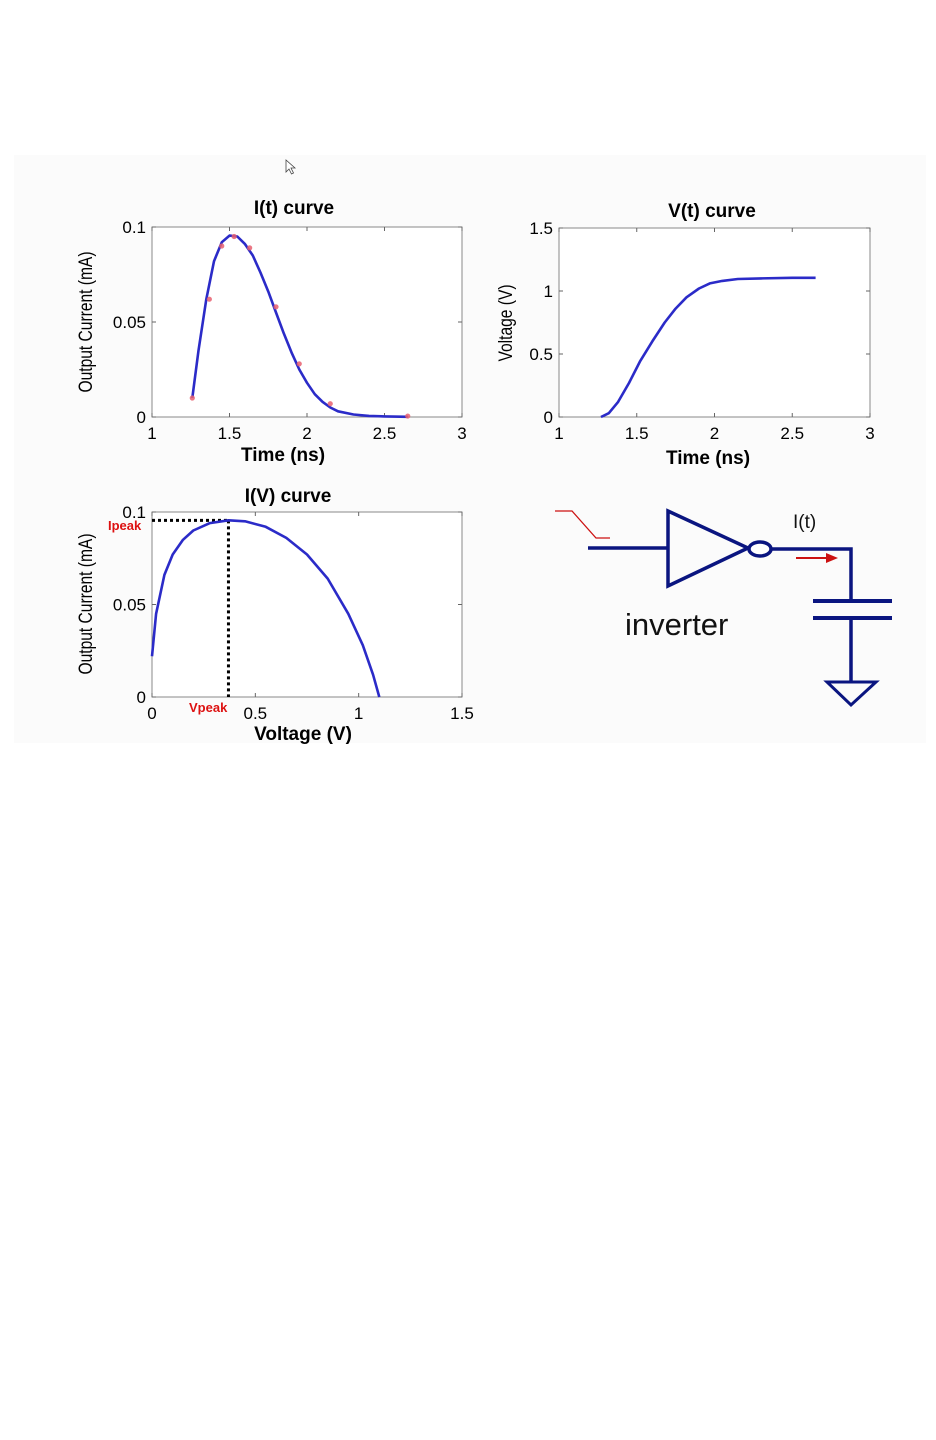 Image resolution: width=936 pixels, height=1440 pixels. What do you see at coordinates (283, 455) in the screenshot?
I see `chart-it-xlabel: Time (ns)` at bounding box center [283, 455].